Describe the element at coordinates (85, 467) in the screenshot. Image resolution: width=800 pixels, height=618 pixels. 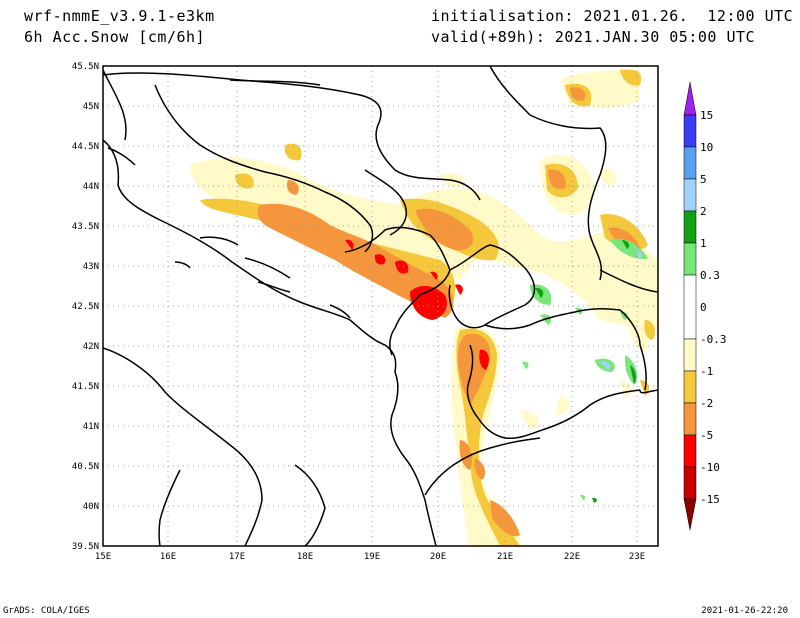
I see `lat-label: 40.5N` at that location.